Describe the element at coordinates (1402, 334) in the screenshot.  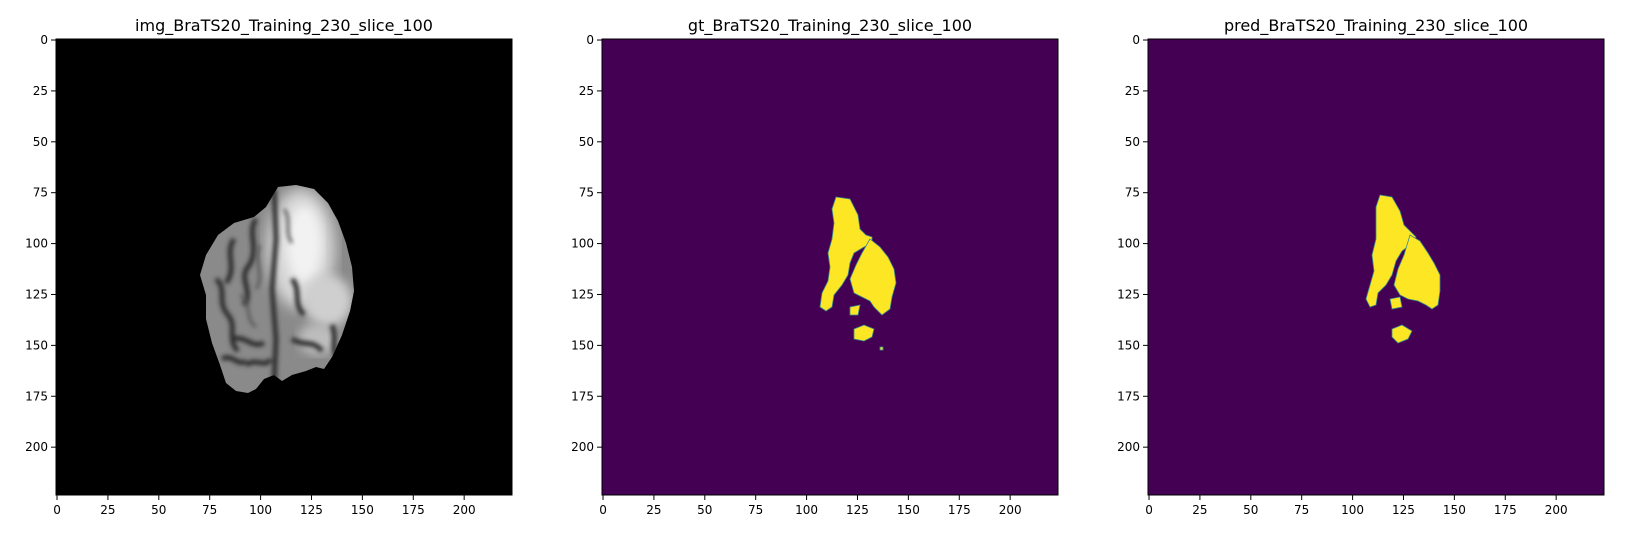
I see `pred-mask-small-region` at that location.